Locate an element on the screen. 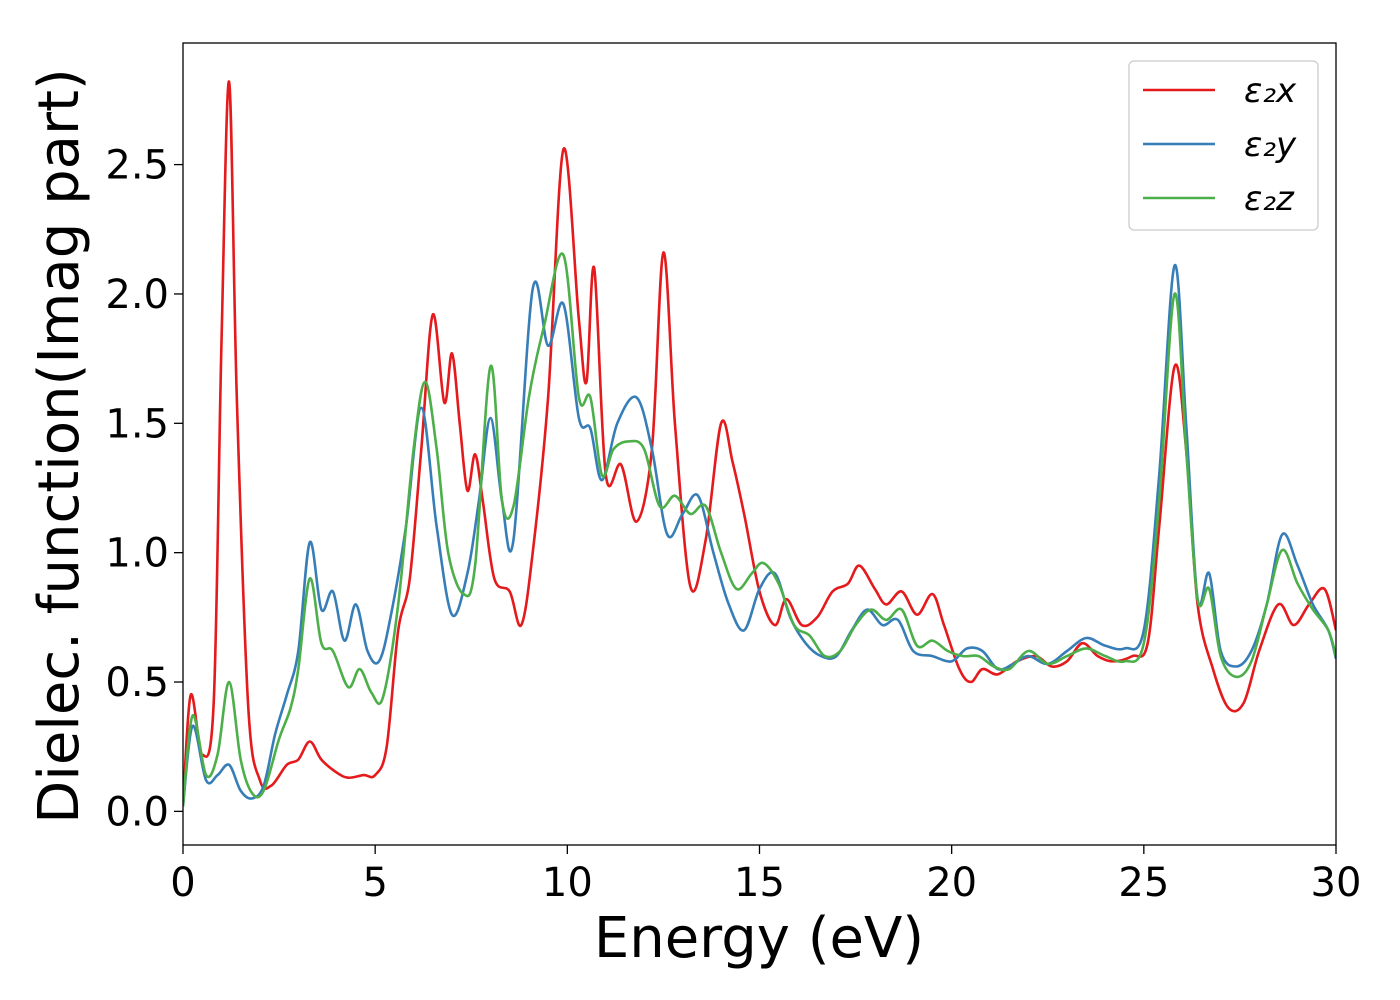 Image resolution: width=1400 pixels, height=1000 pixels. y-tick-label: 0.0 is located at coordinates (137, 812).